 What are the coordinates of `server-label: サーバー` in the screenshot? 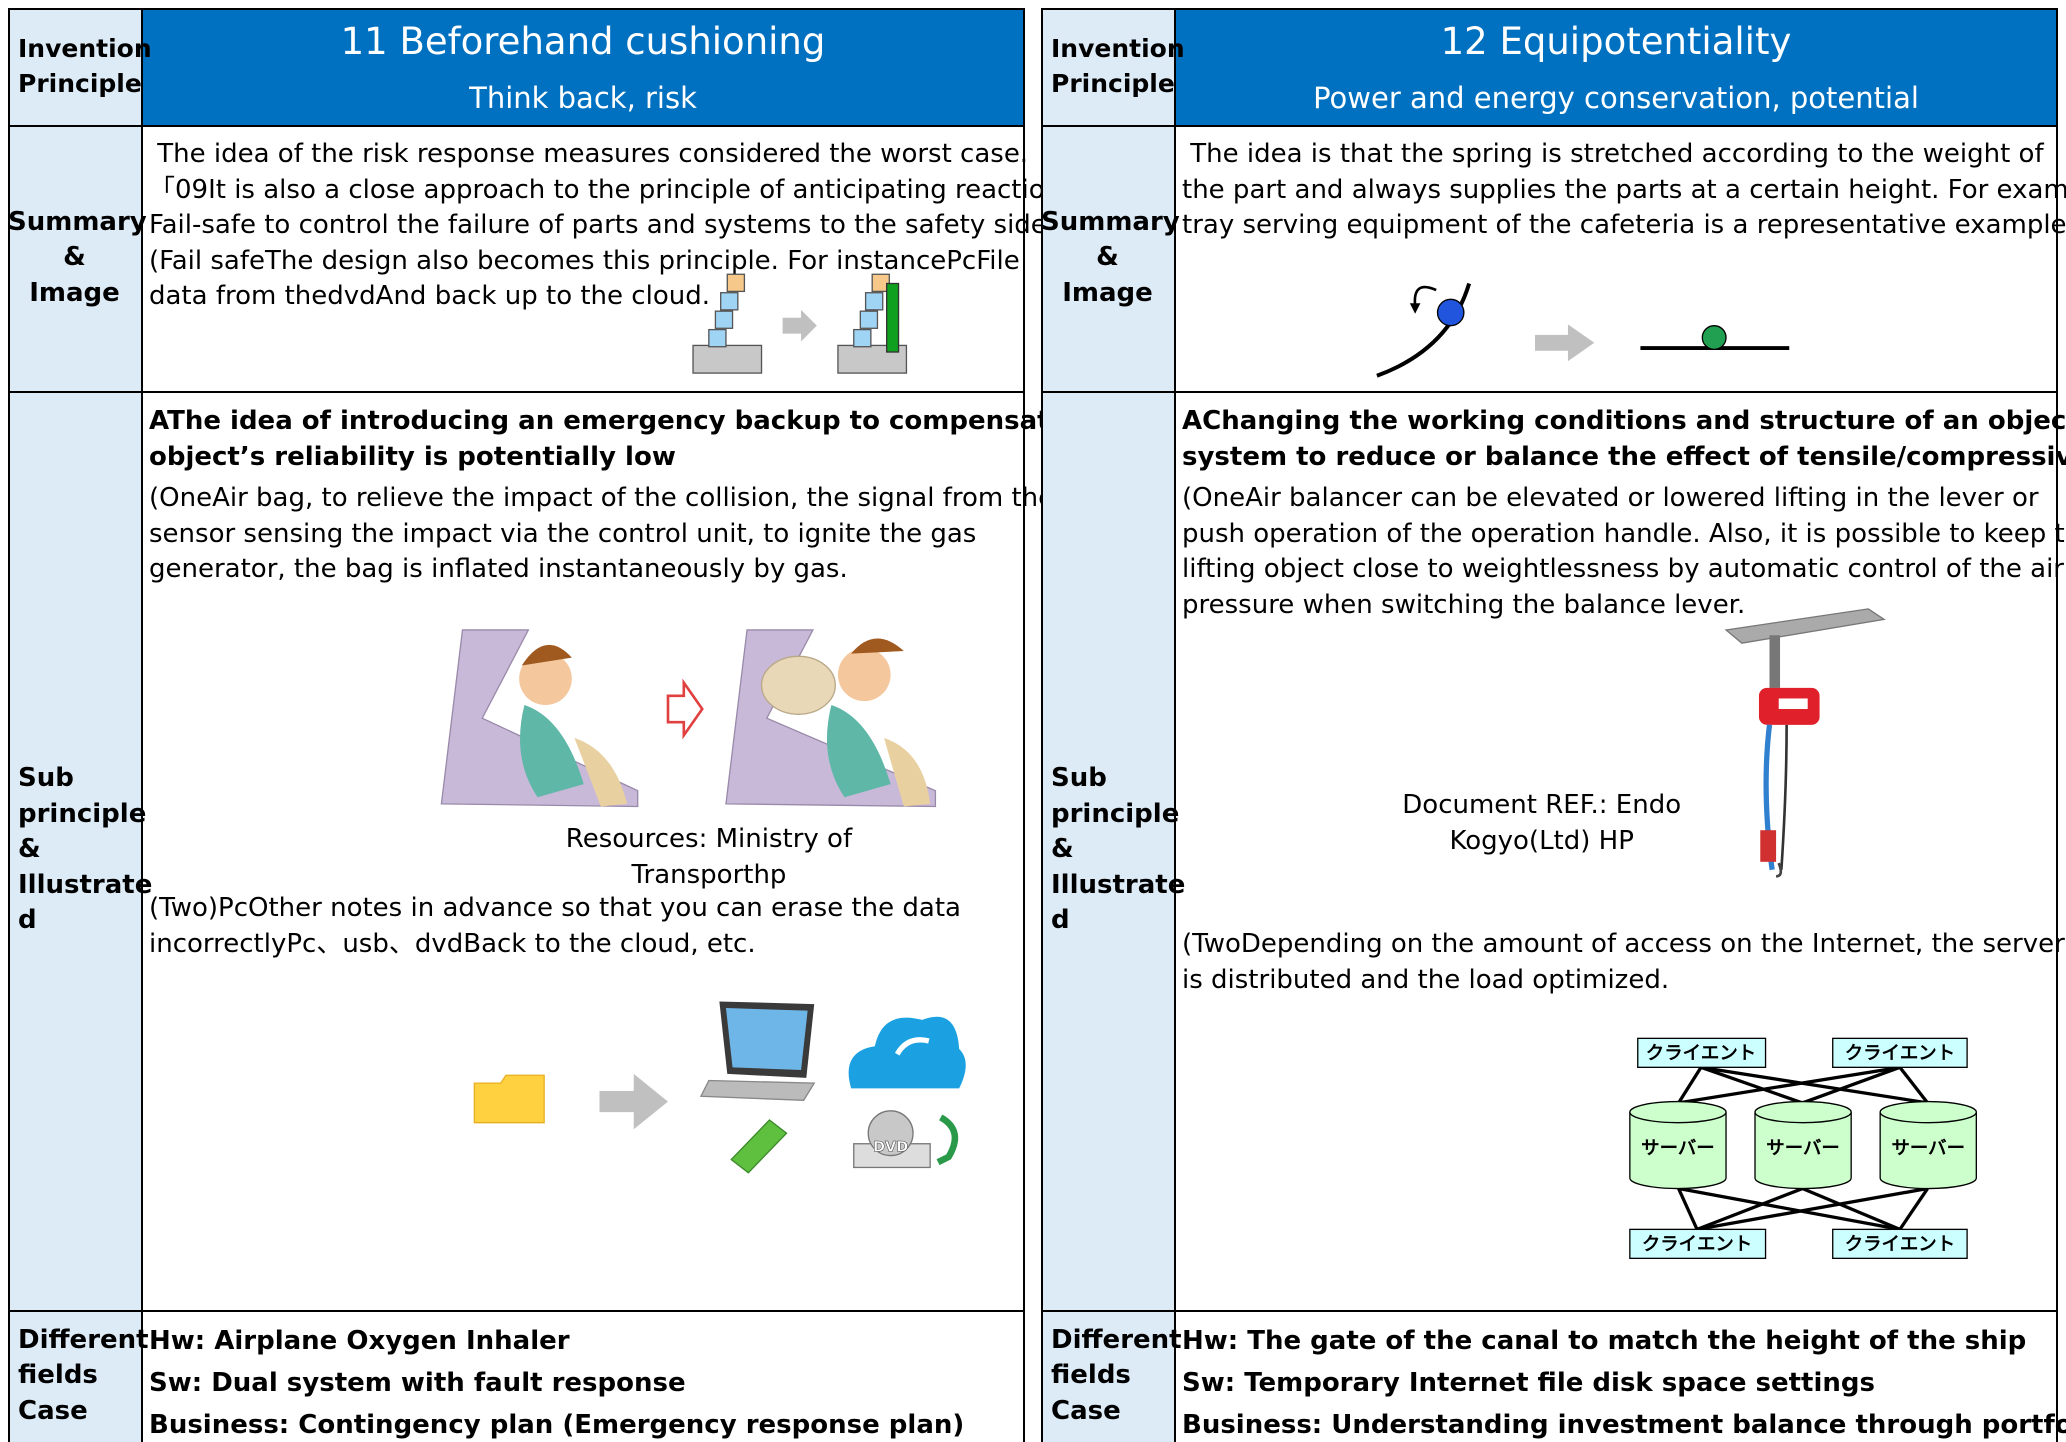 It's located at (1678, 1148).